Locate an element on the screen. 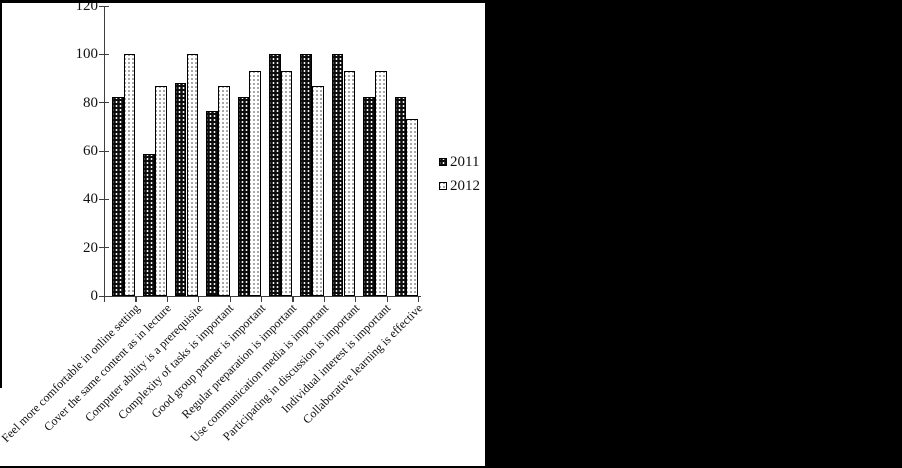 Image resolution: width=902 pixels, height=468 pixels. legend: 2011 2012 is located at coordinates (459, 178).